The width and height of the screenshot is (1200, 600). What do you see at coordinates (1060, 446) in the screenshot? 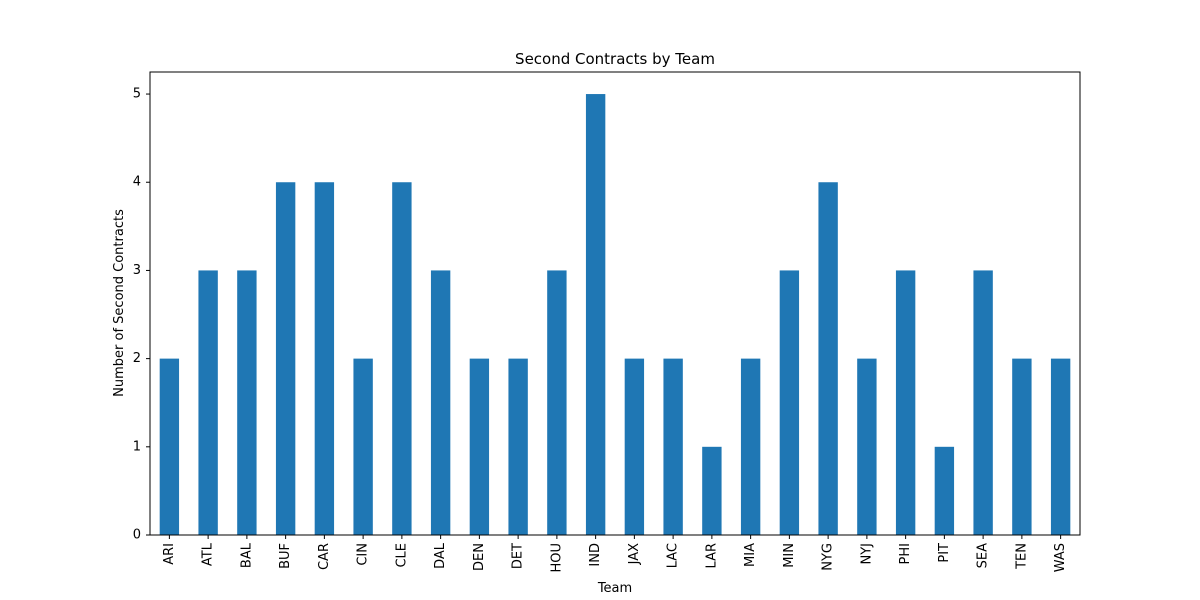
I see `bar-was` at bounding box center [1060, 446].